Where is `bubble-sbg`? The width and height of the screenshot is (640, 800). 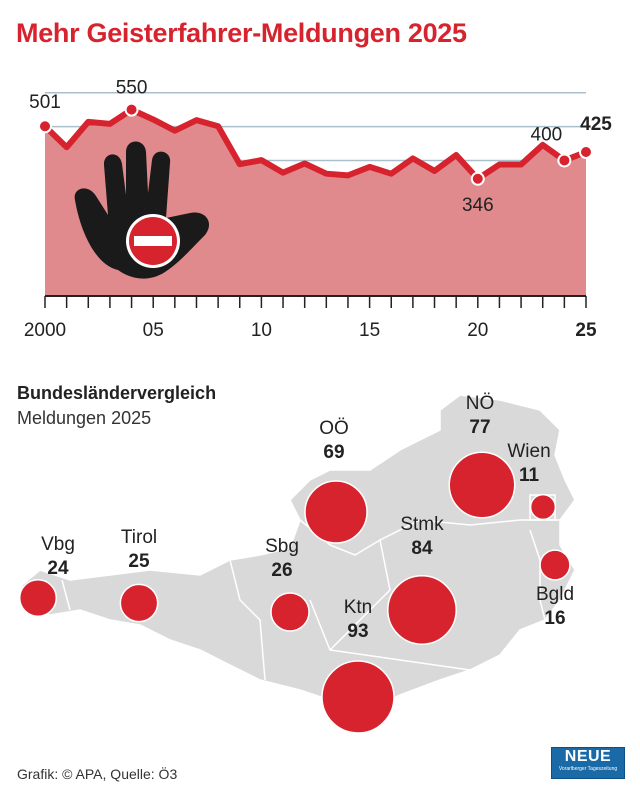
bubble-sbg is located at coordinates (290, 612).